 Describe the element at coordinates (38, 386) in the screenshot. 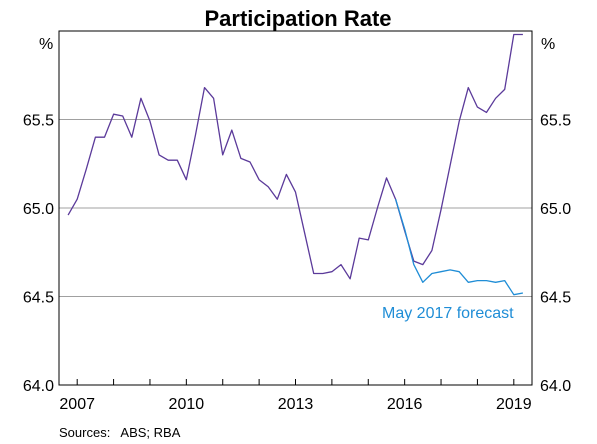

I see `y-tick-label-left: 64.0` at that location.